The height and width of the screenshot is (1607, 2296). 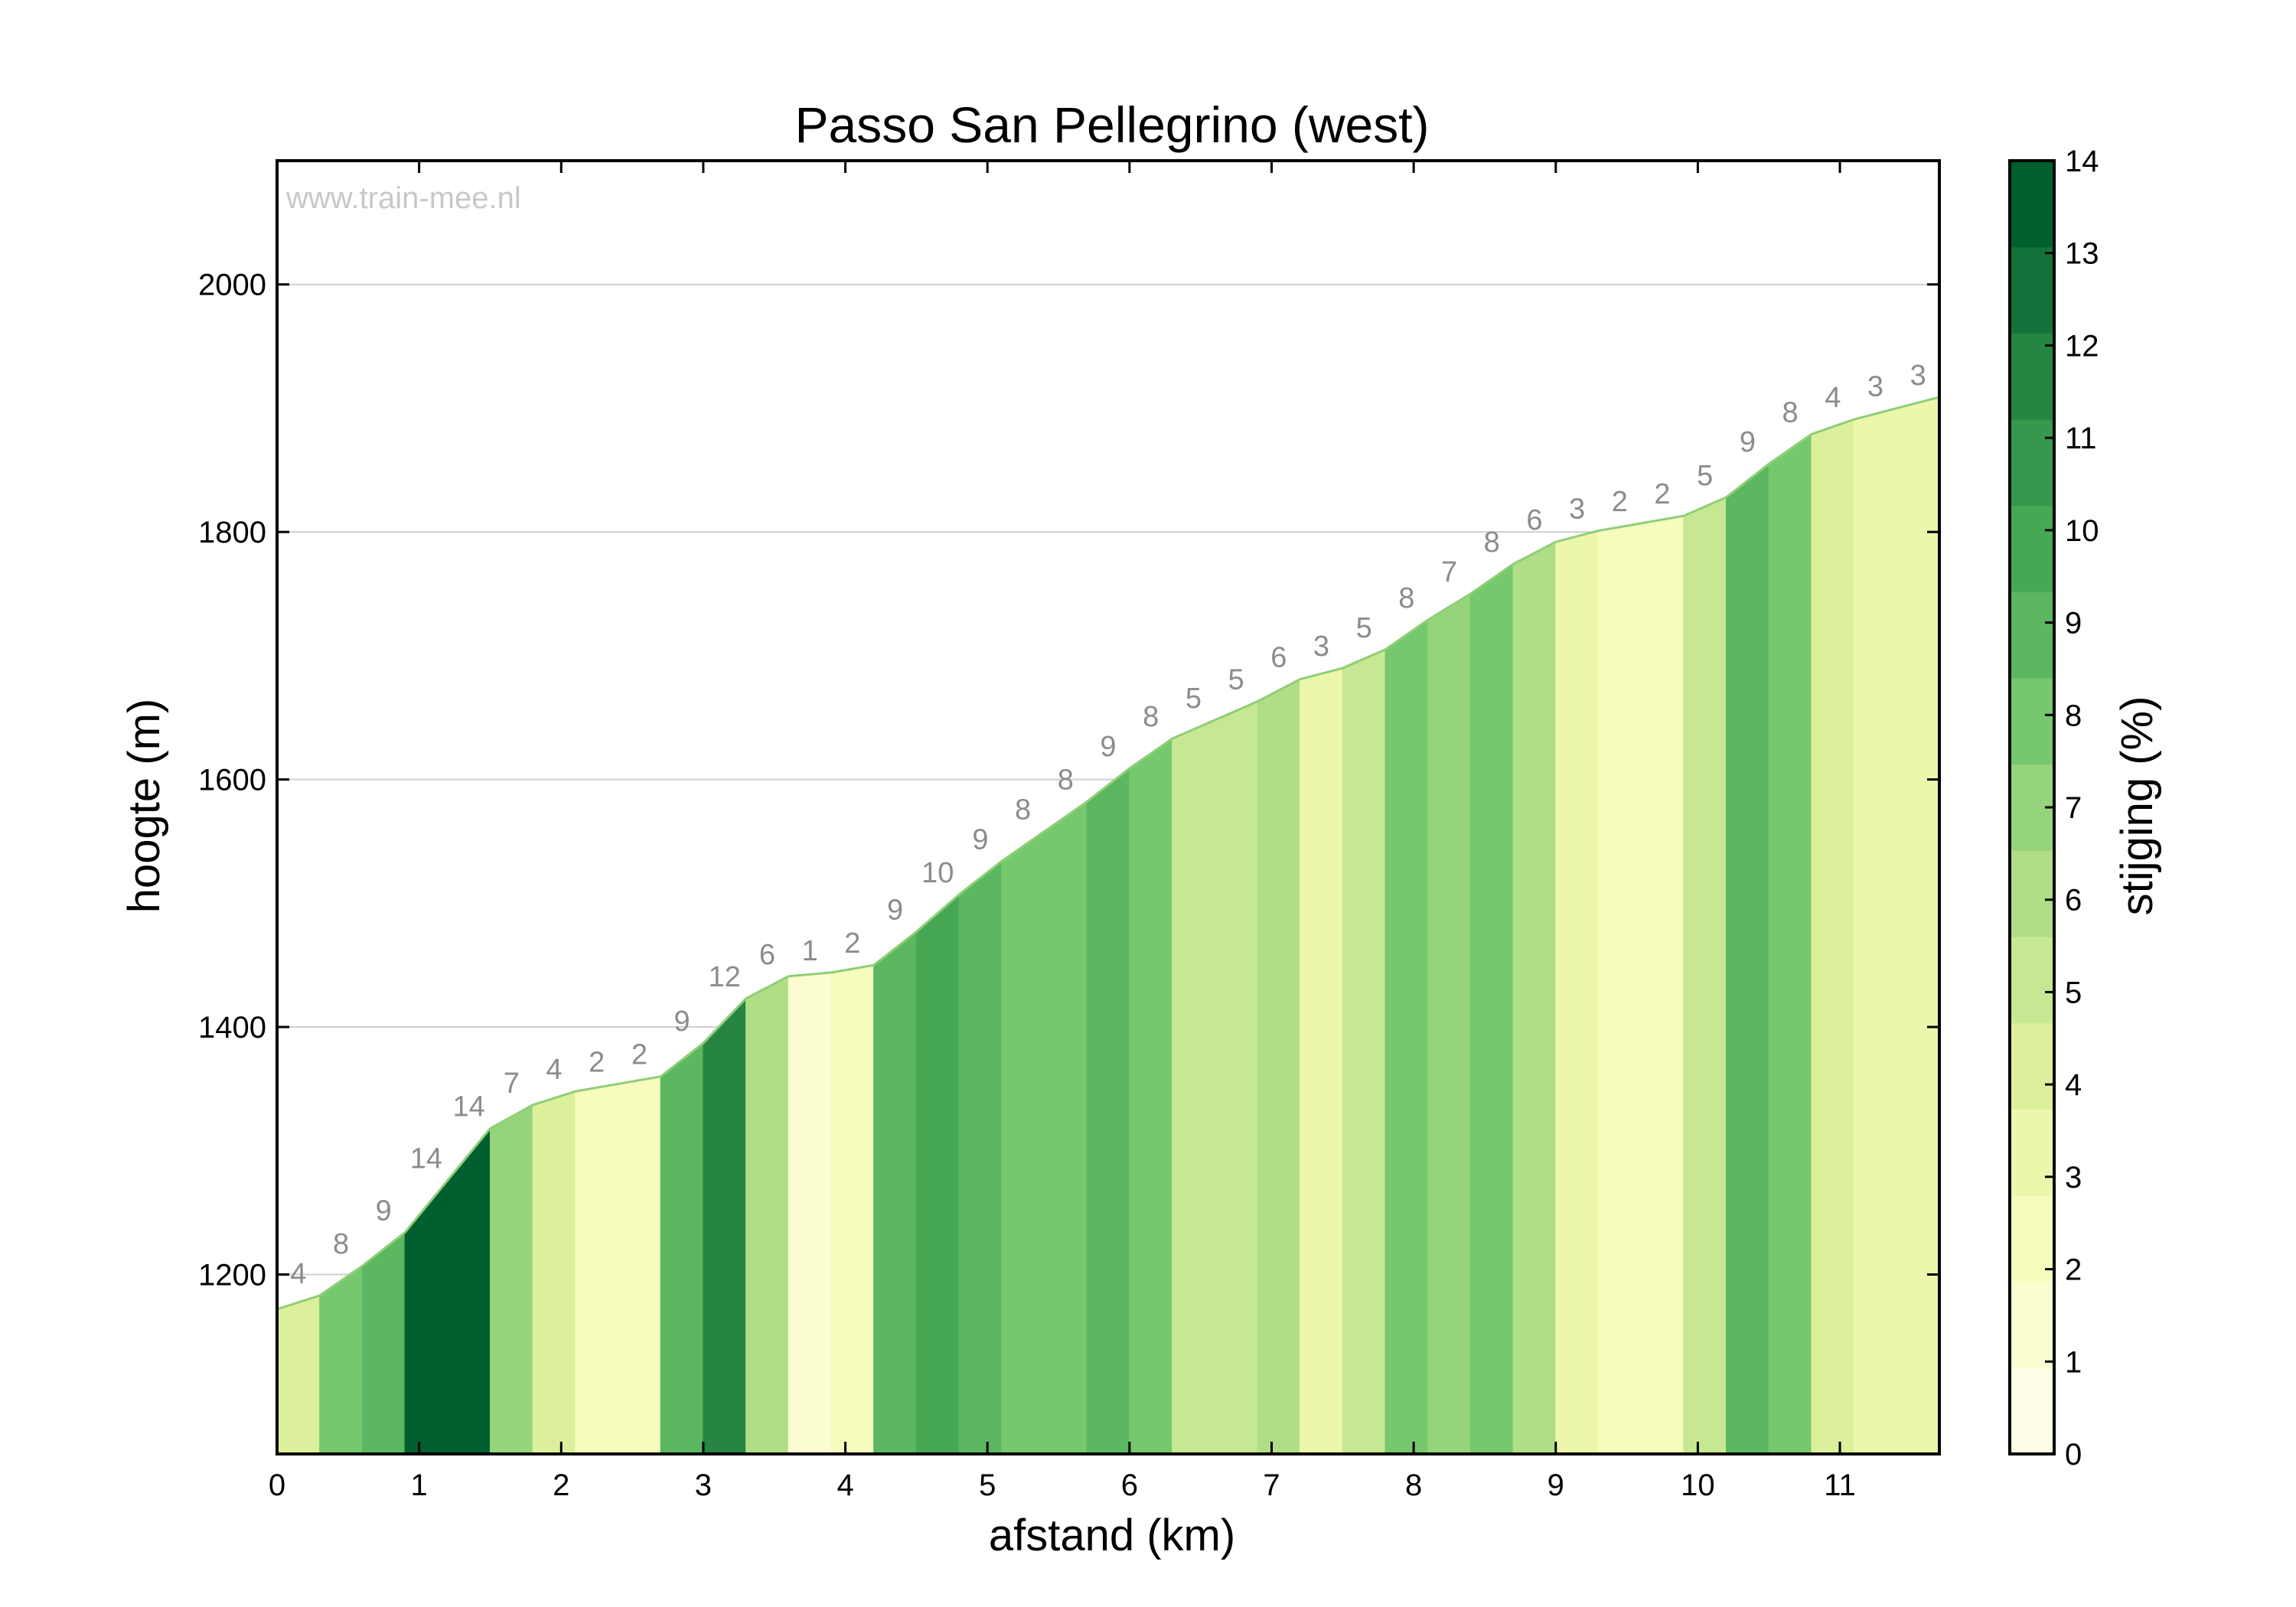 What do you see at coordinates (845, 1485) in the screenshot?
I see `x-tick-label: 4` at bounding box center [845, 1485].